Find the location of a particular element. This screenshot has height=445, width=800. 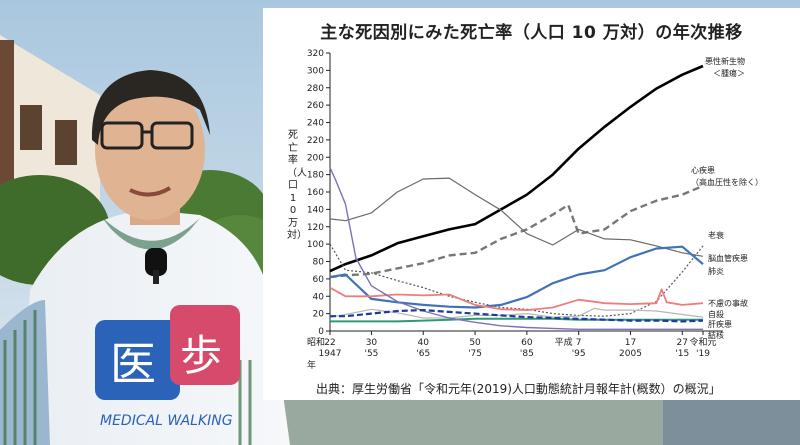

series-line-senility is located at coordinates (516, 280).